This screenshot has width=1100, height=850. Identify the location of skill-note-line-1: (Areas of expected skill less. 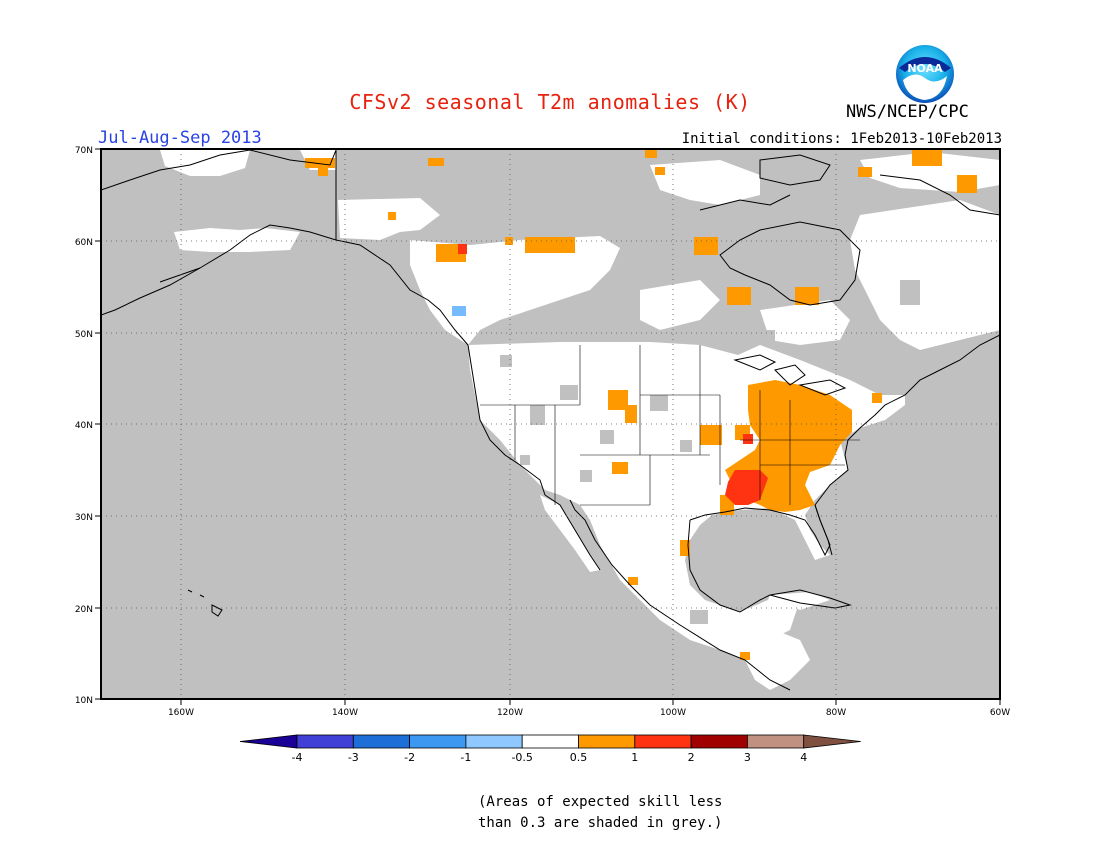
(600, 802).